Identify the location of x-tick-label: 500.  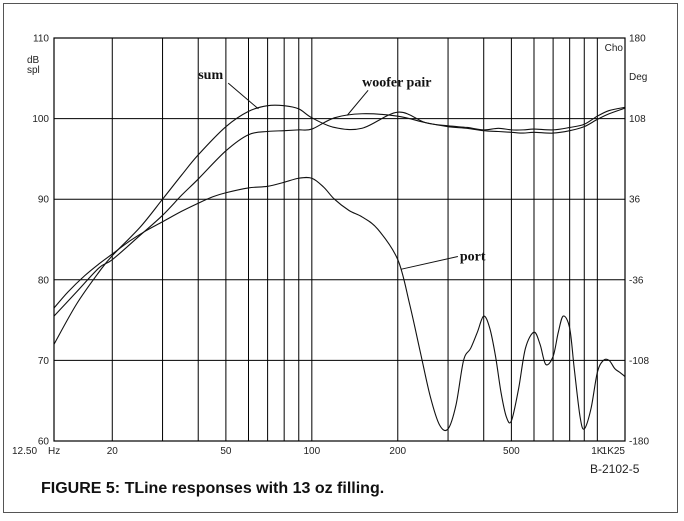
(511, 450).